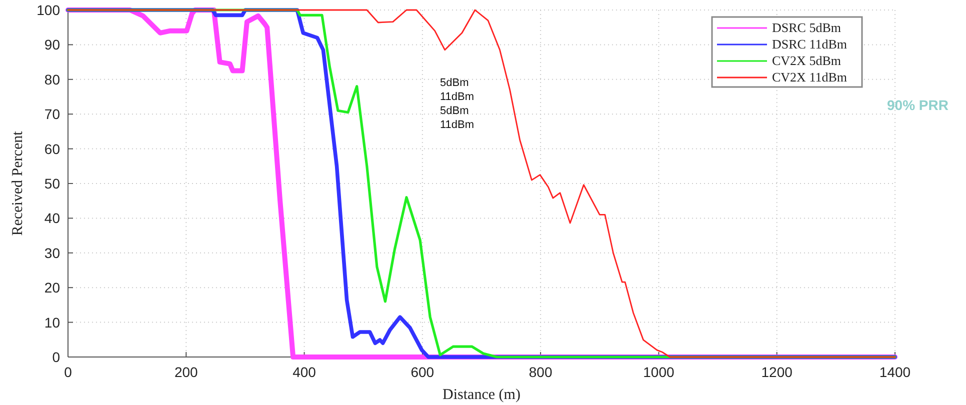 The image size is (966, 405). Describe the element at coordinates (52, 148) in the screenshot. I see `y-tick-label: 60` at that location.